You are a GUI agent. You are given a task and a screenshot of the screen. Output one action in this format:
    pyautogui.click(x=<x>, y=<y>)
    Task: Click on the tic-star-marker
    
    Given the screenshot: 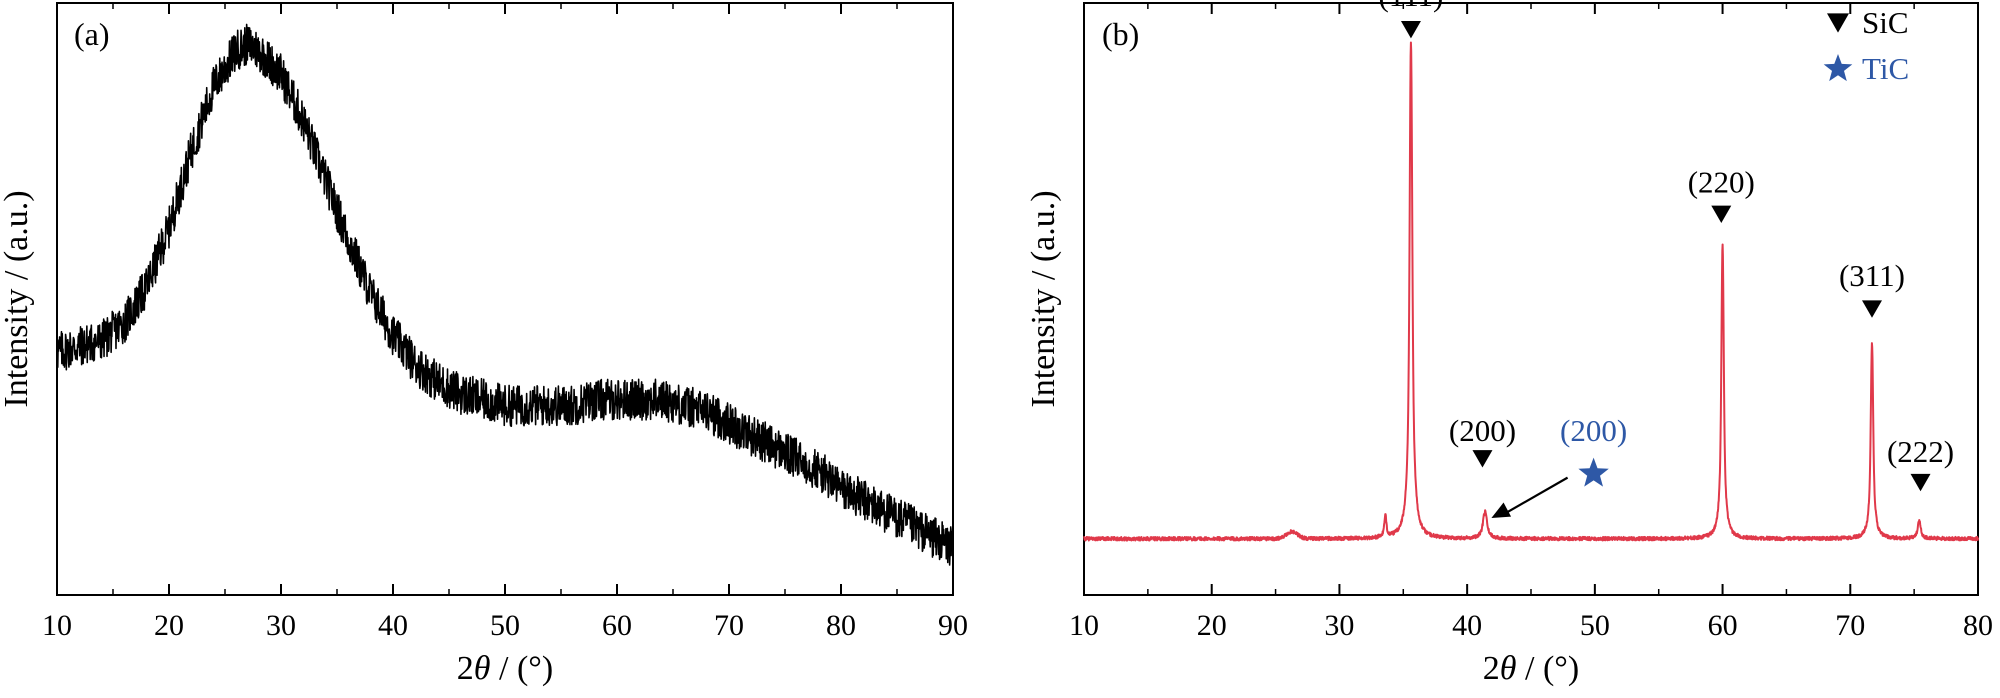 What is the action you would take?
    pyautogui.click(x=1593, y=472)
    